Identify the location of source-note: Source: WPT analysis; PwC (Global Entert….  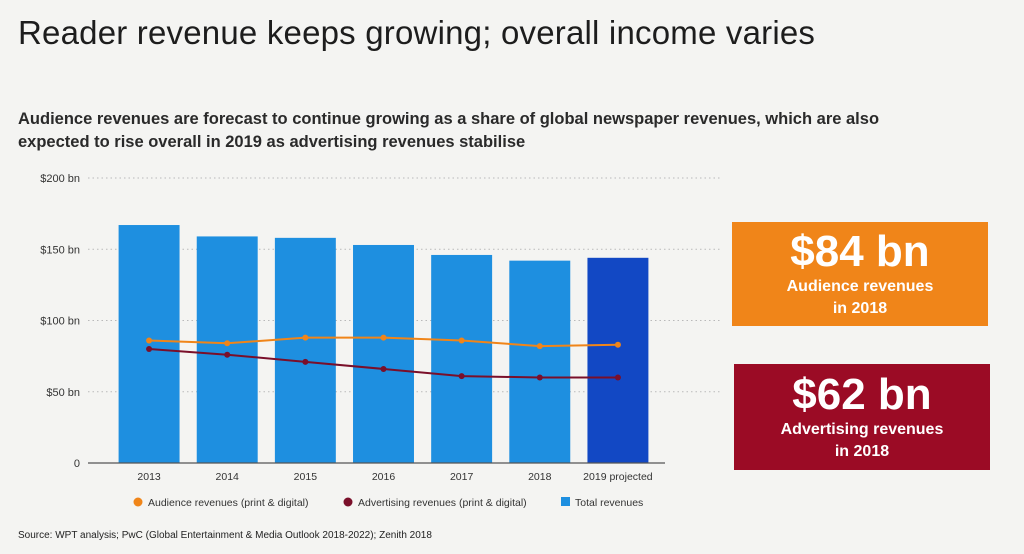
(225, 535).